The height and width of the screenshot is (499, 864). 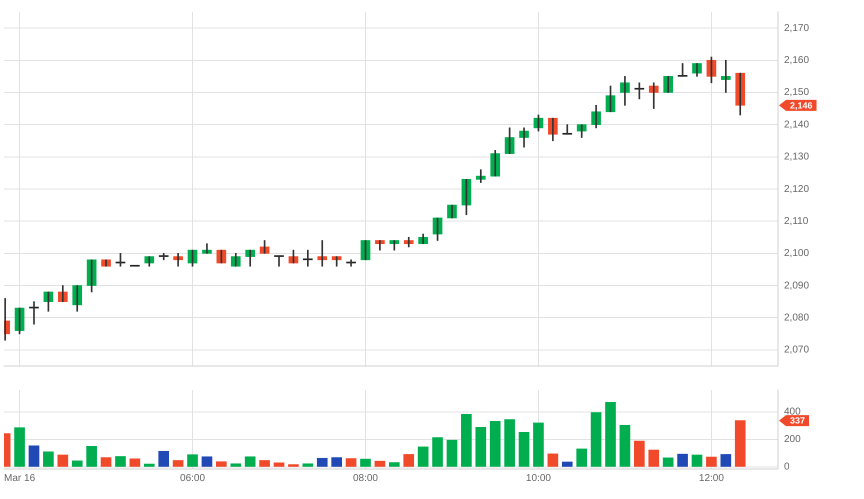 I want to click on text: 337, so click(x=798, y=421).